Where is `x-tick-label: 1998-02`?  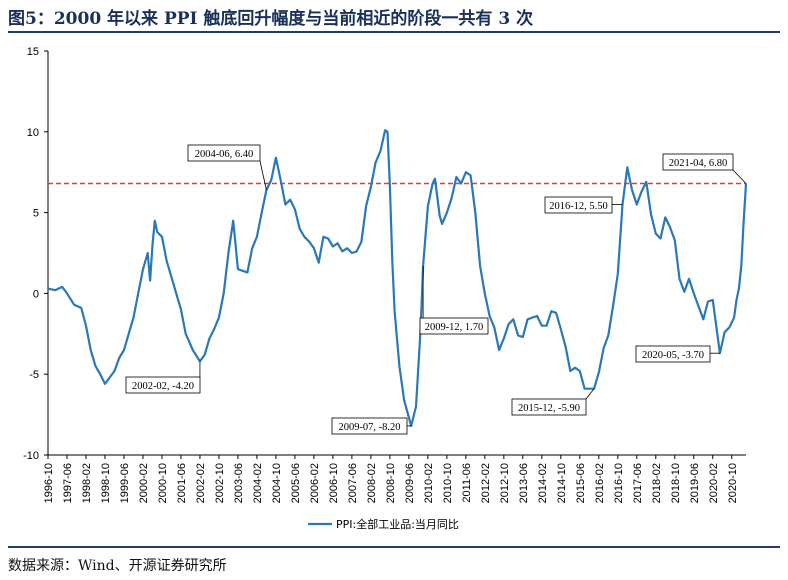 x-tick-label: 1998-02 is located at coordinates (87, 483).